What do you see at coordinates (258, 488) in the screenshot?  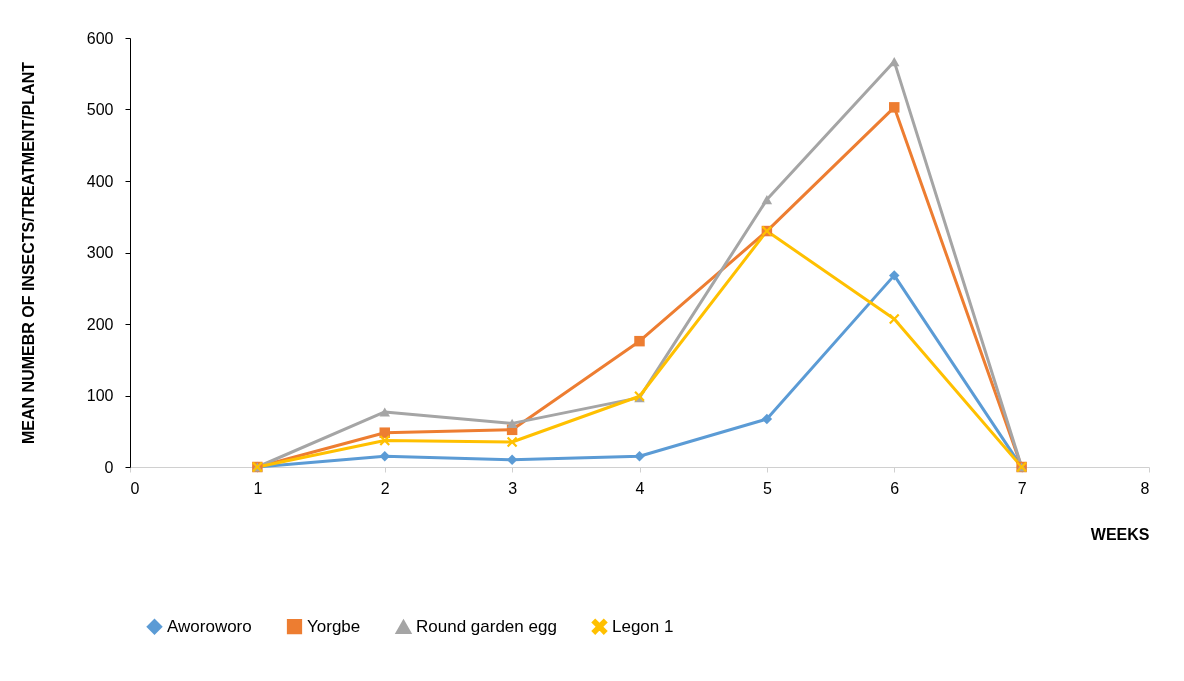 I see `x-tick-label: 1` at bounding box center [258, 488].